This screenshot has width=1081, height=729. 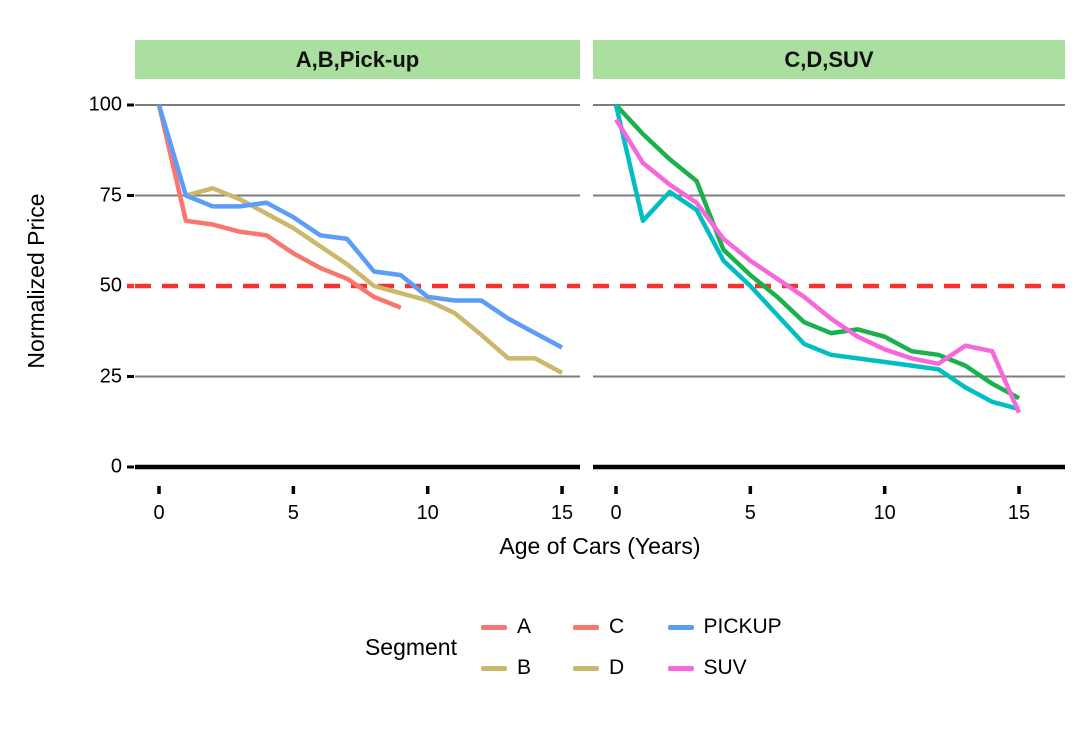 I want to click on y-tick-label: 0, so click(x=116, y=466).